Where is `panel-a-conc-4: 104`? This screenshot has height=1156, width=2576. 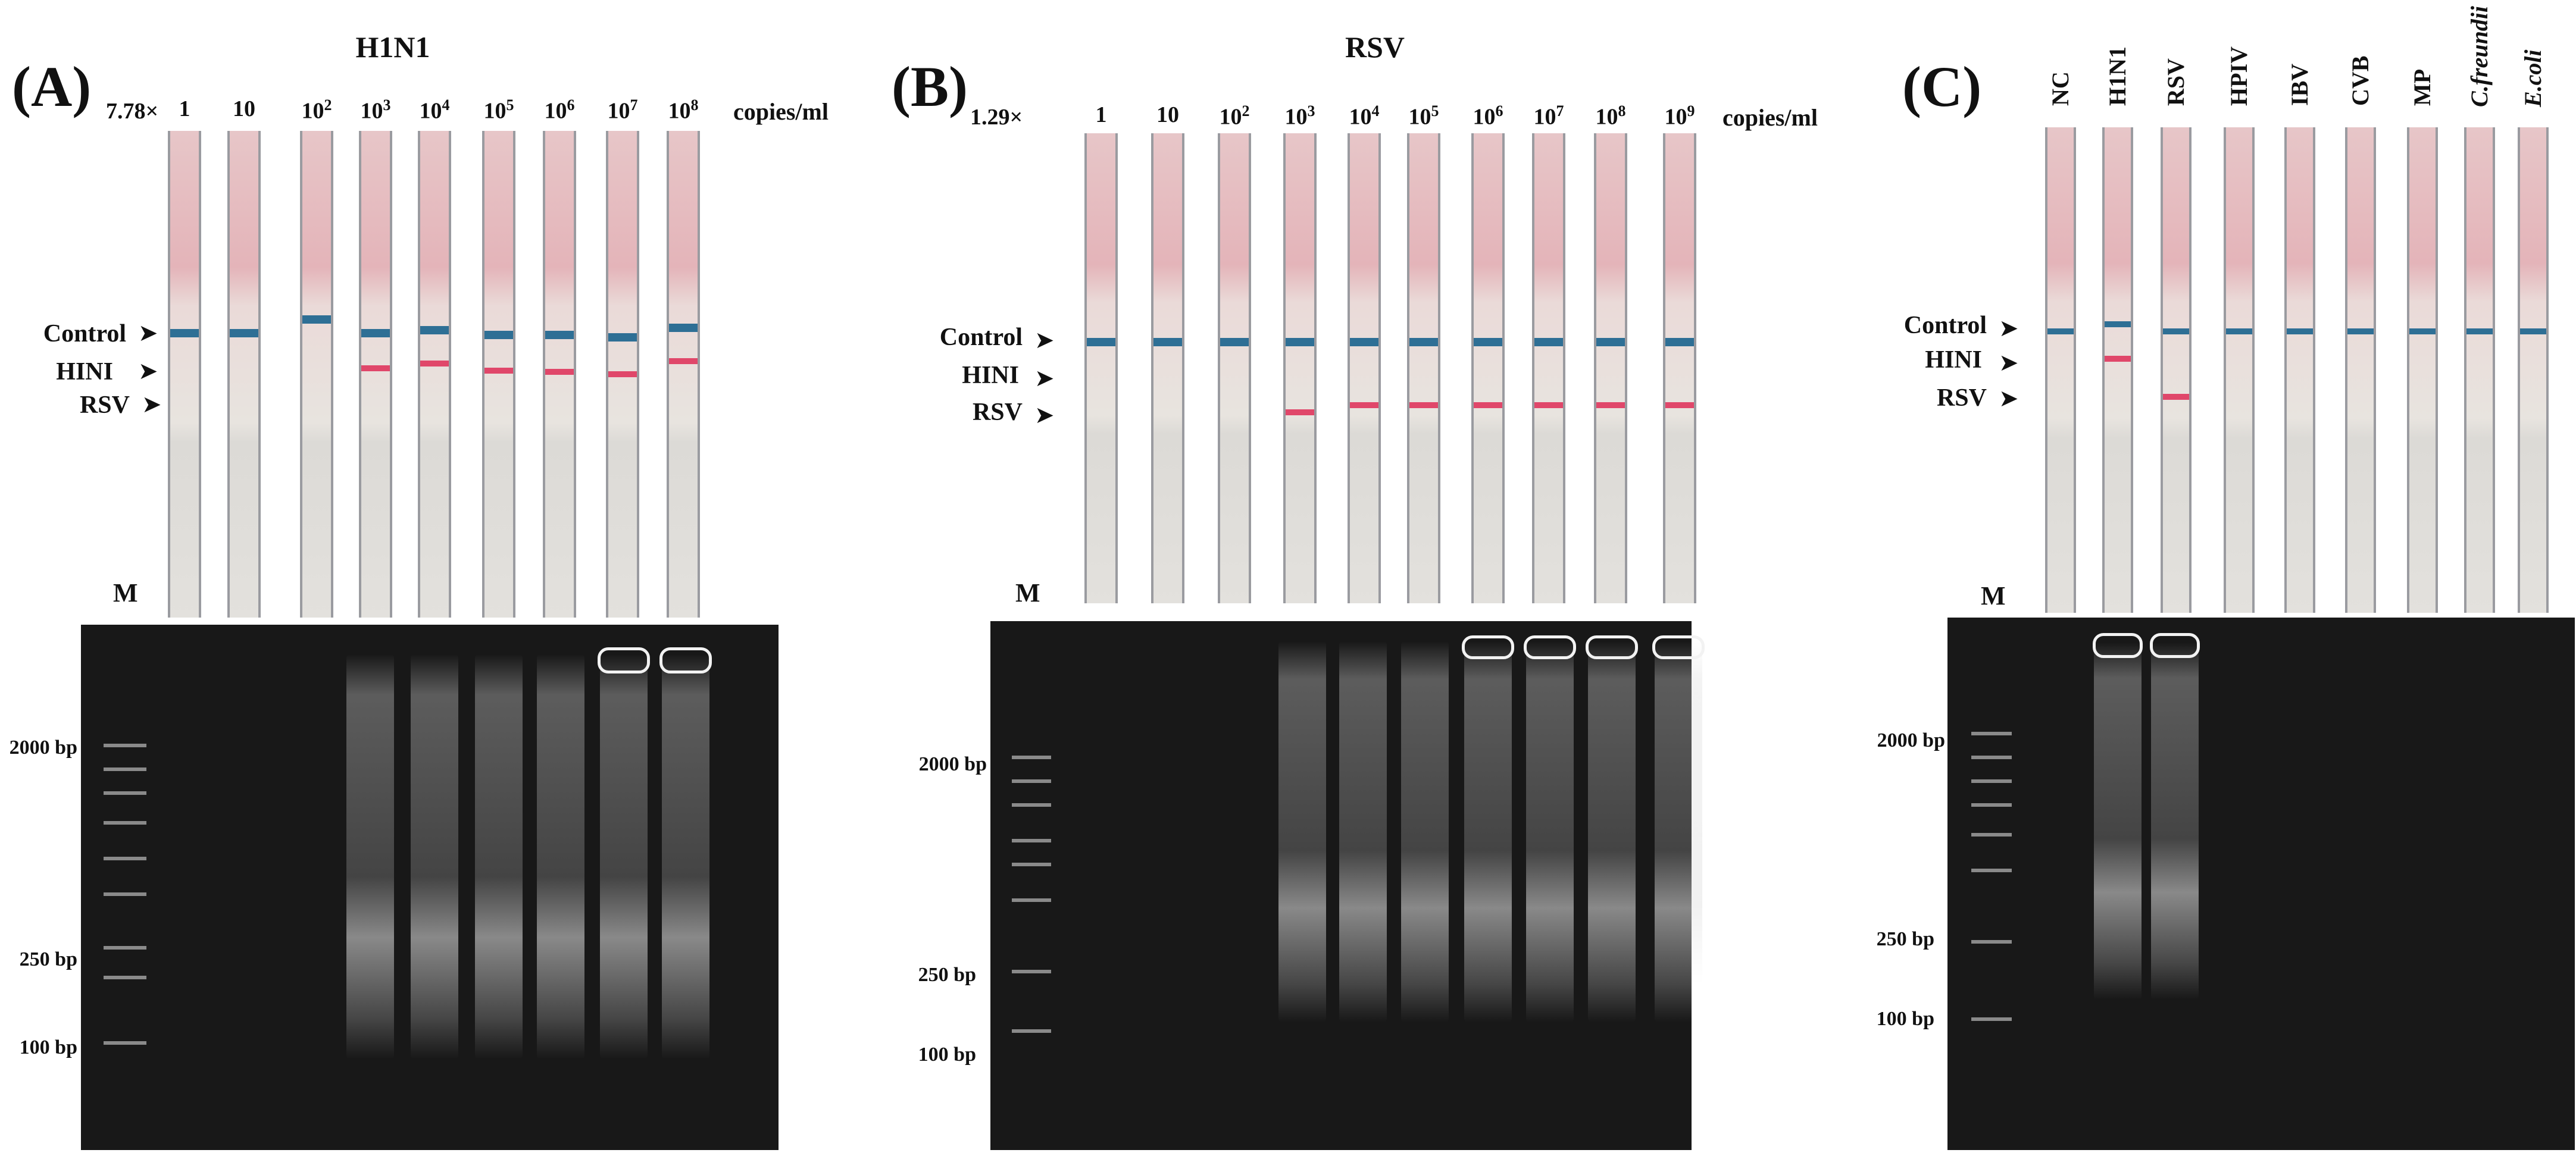
panel-a-conc-4: 104 is located at coordinates (434, 110).